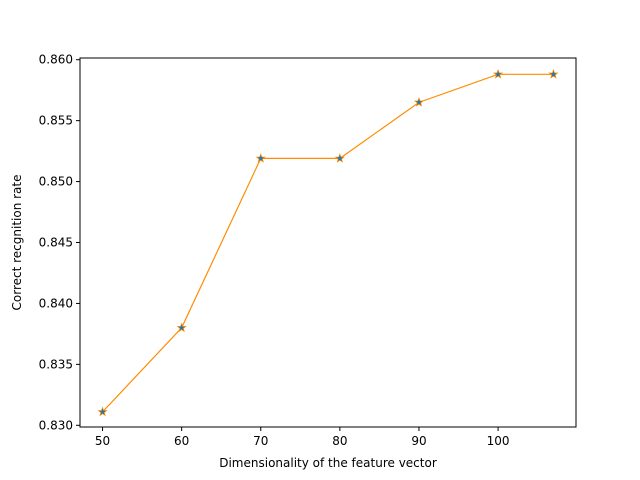  I want to click on x-tick-label: 100, so click(498, 441).